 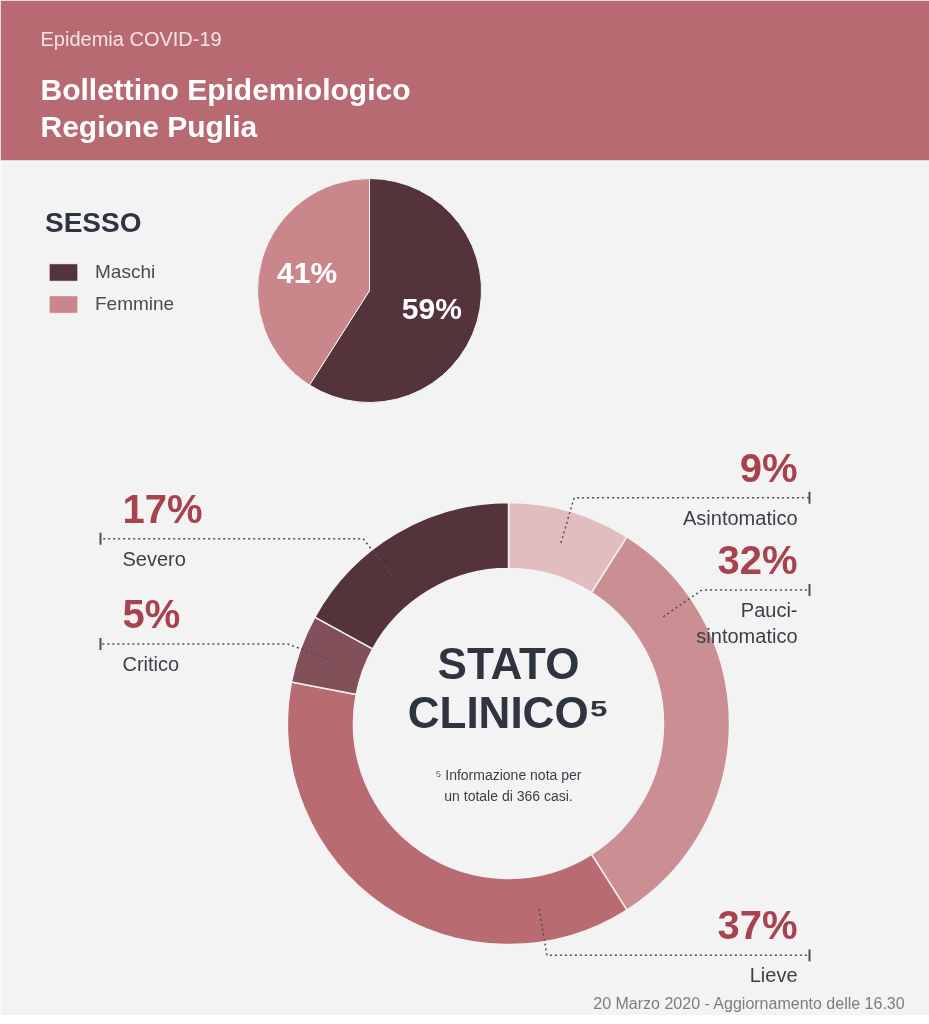 I want to click on data-label: 32%, so click(x=757, y=560).